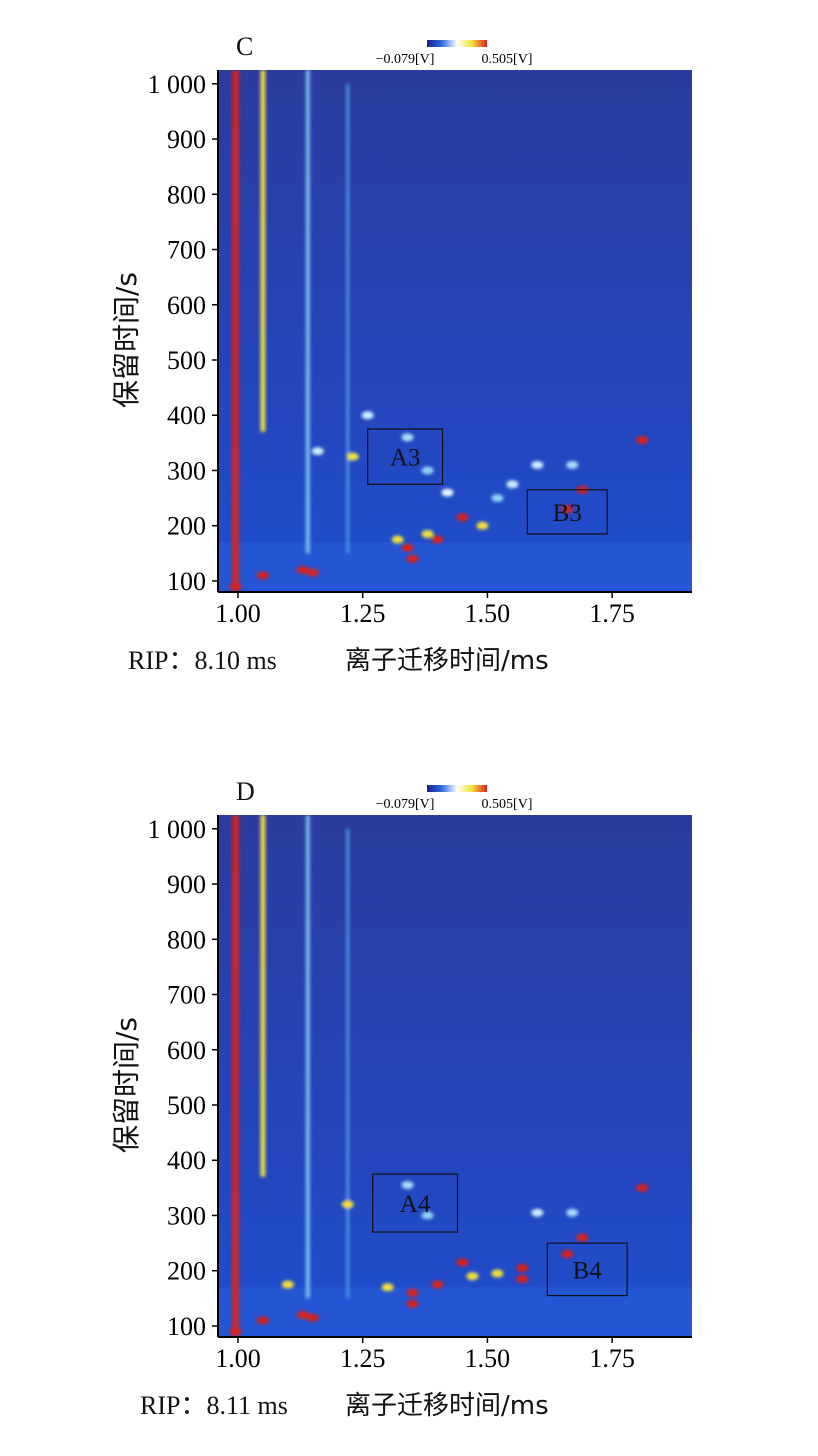 The width and height of the screenshot is (818, 1456). I want to click on region-label: A4, so click(415, 1204).